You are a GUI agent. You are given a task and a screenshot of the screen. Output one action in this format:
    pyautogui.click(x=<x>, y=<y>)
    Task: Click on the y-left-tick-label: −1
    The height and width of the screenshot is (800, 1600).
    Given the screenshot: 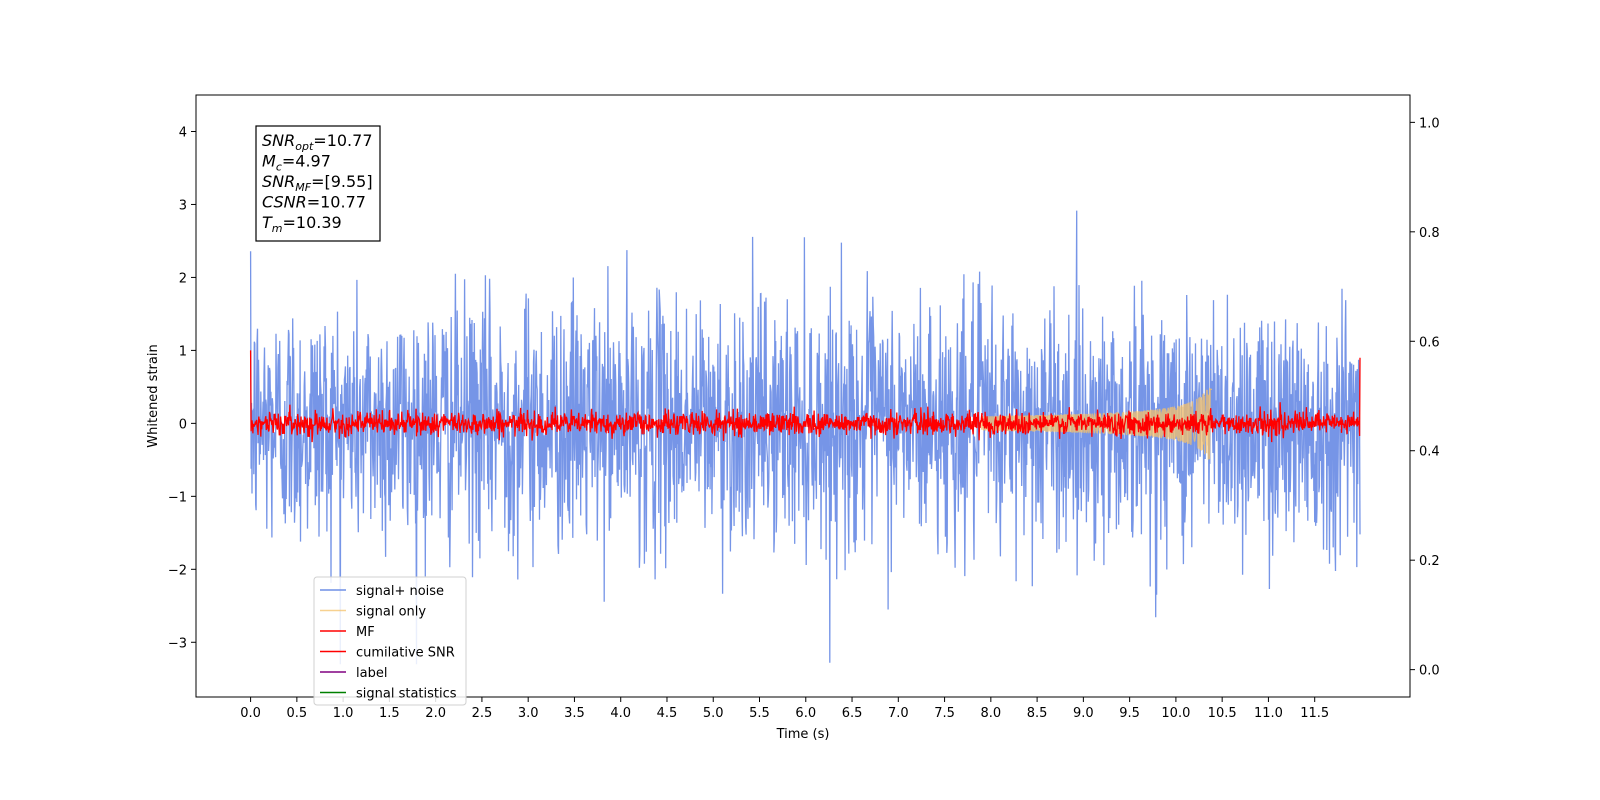 What is the action you would take?
    pyautogui.click(x=177, y=497)
    